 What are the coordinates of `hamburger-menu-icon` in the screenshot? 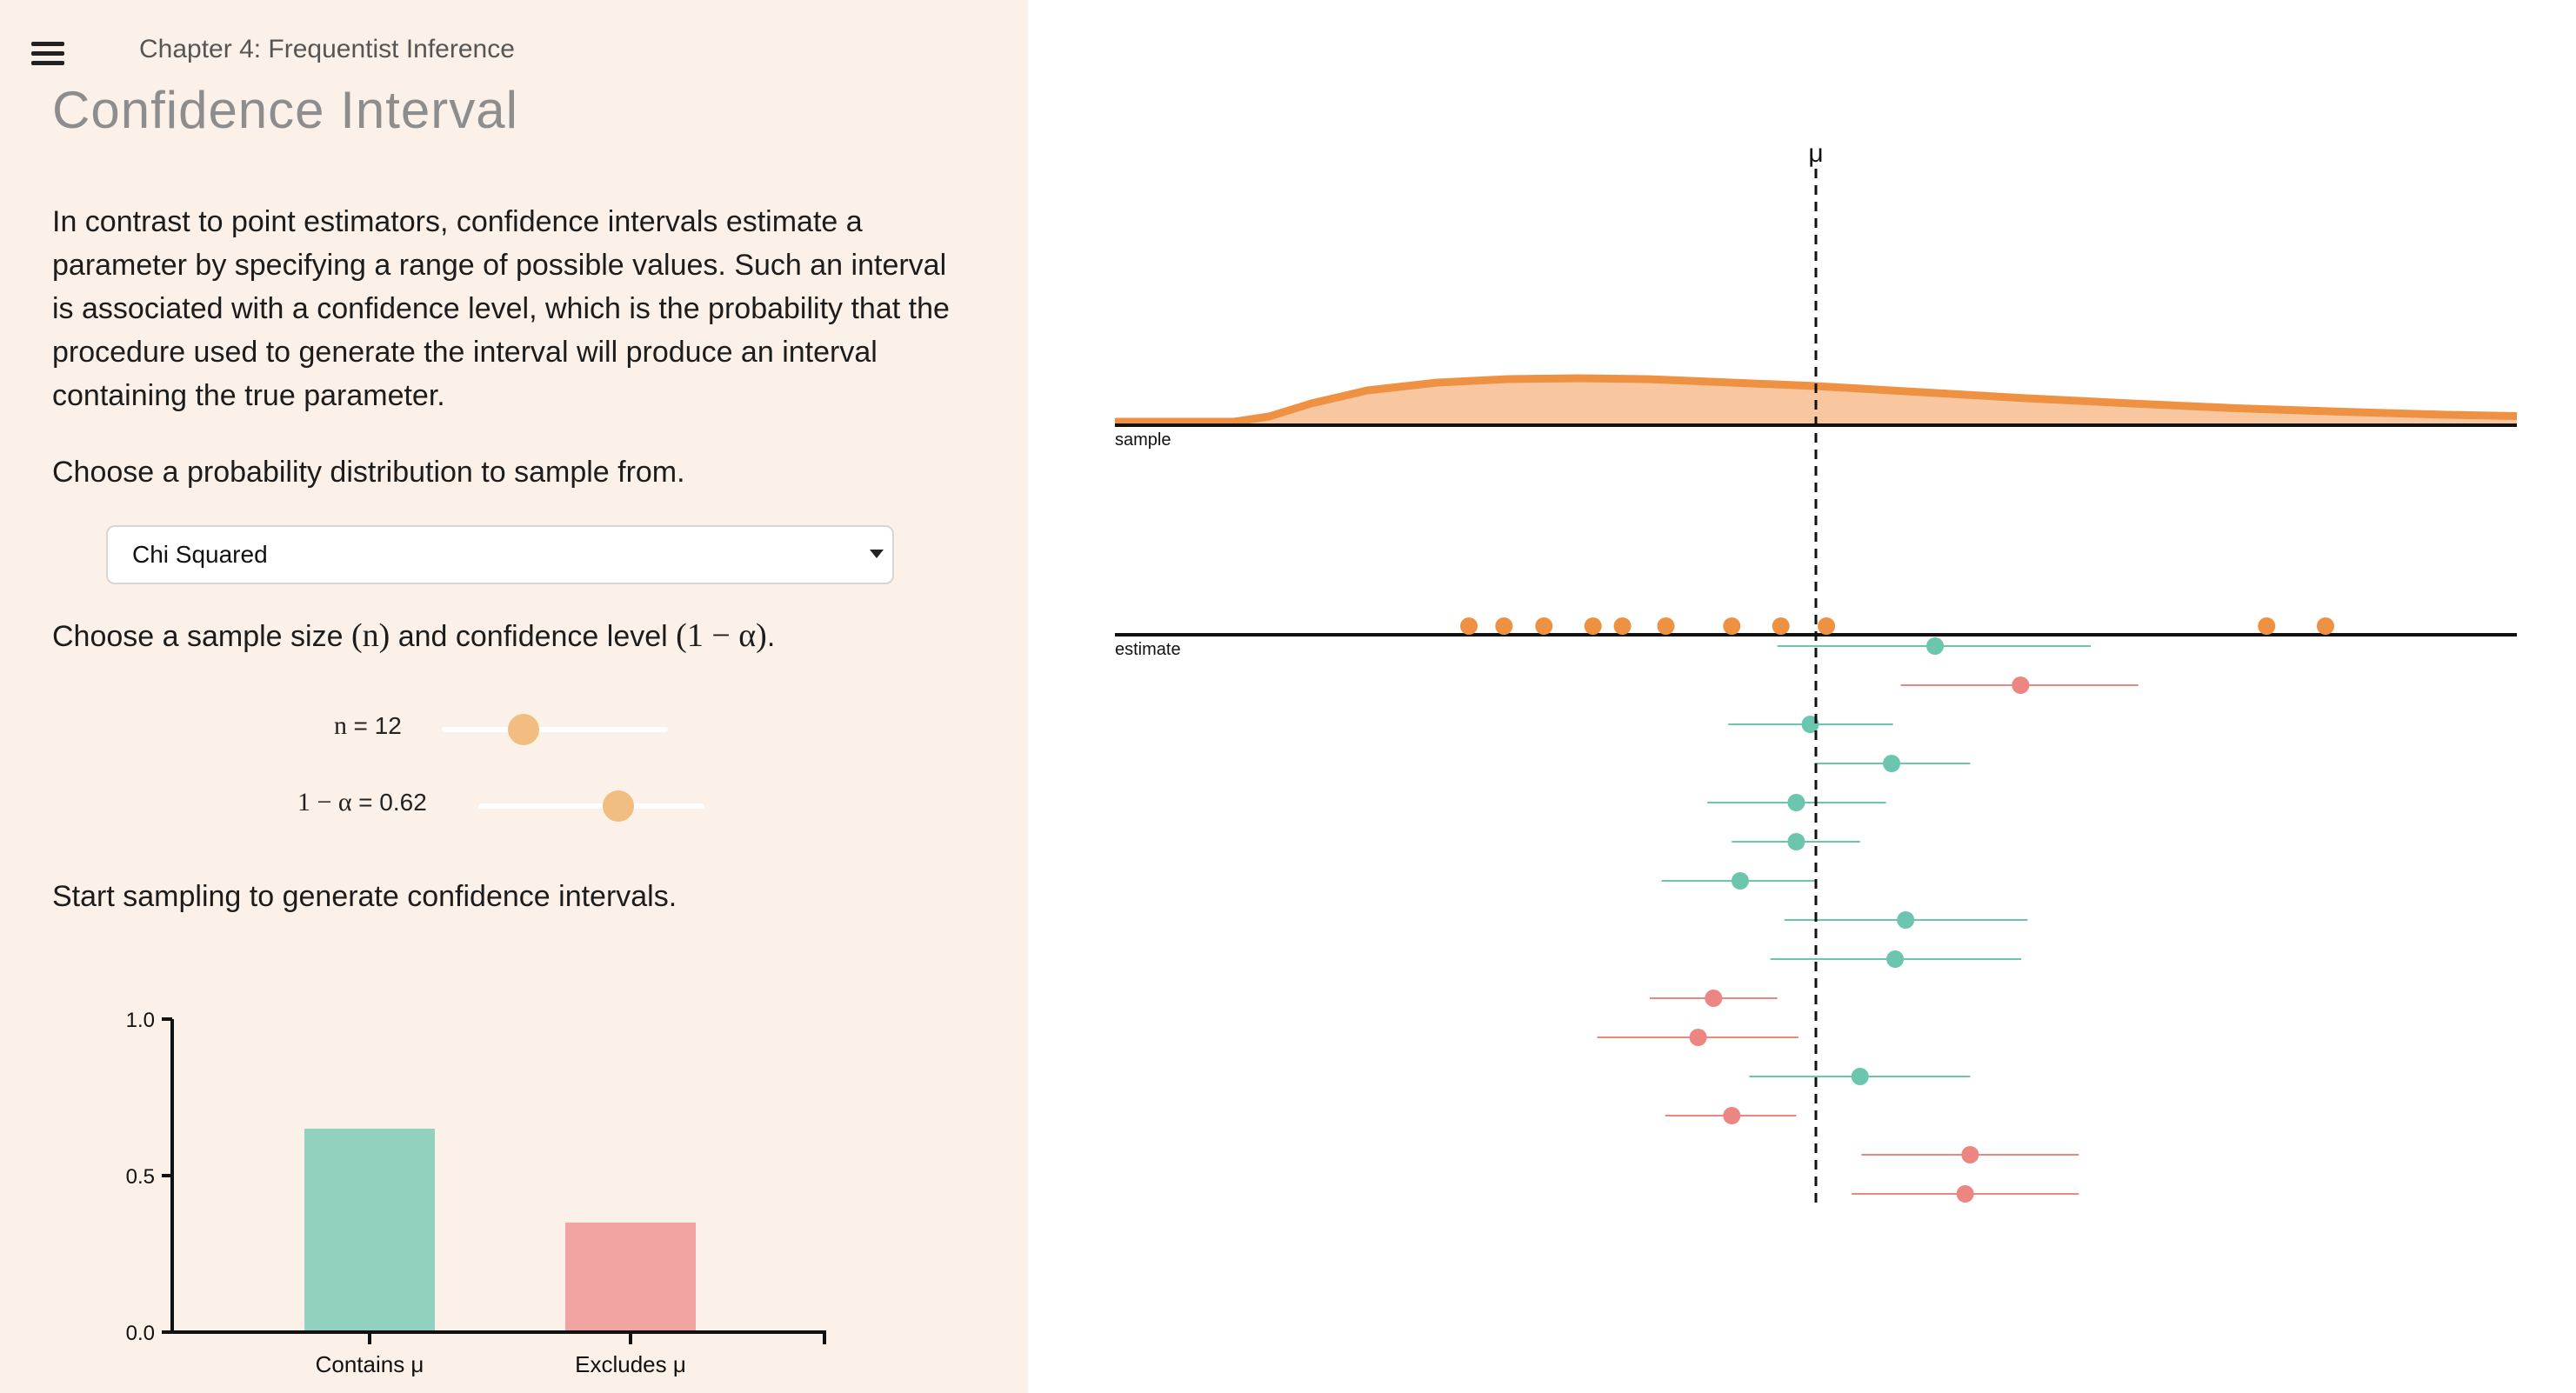 It's located at (49, 54).